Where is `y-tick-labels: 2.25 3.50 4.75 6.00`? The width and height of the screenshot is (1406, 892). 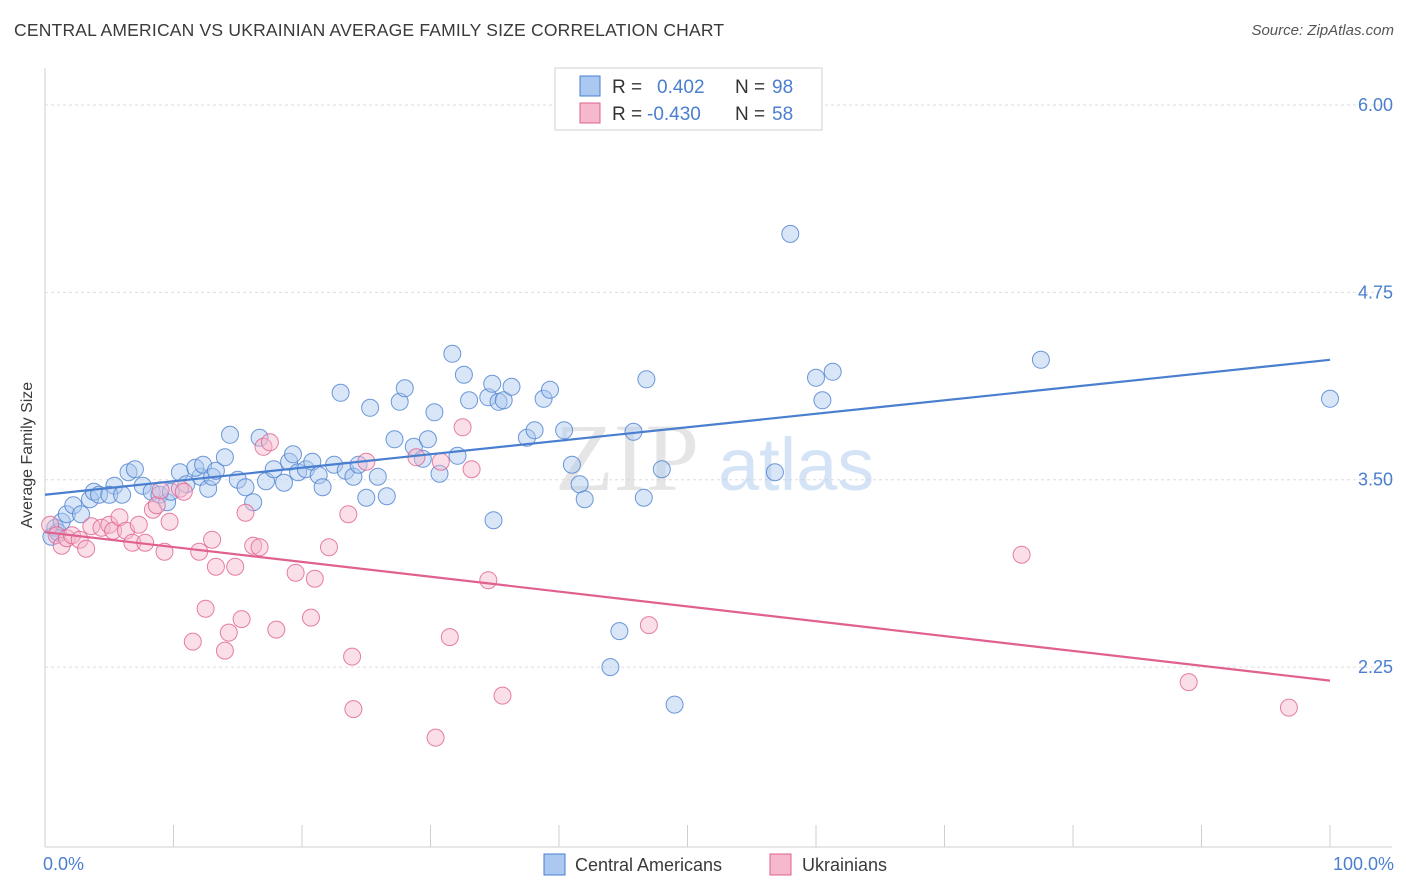 y-tick-labels: 2.25 3.50 4.75 6.00 is located at coordinates (1375, 386).